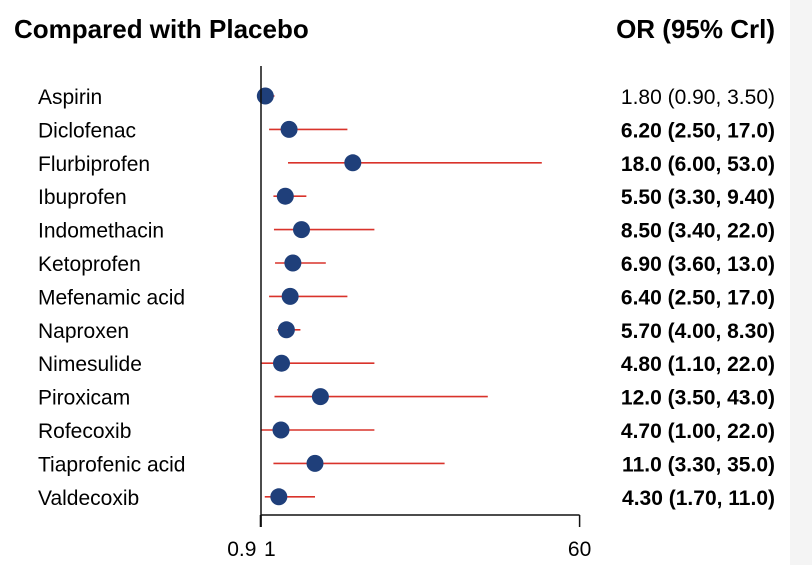  Describe the element at coordinates (698, 297) in the screenshot. I see `or-ci-text: 6.40 (2.50, 17.0)` at that location.